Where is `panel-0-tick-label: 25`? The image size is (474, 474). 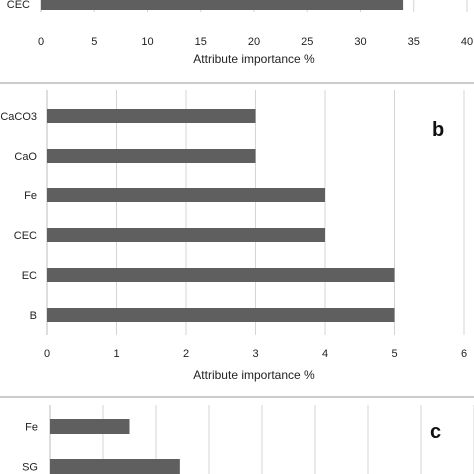
panel-0-tick-label: 25 is located at coordinates (307, 42).